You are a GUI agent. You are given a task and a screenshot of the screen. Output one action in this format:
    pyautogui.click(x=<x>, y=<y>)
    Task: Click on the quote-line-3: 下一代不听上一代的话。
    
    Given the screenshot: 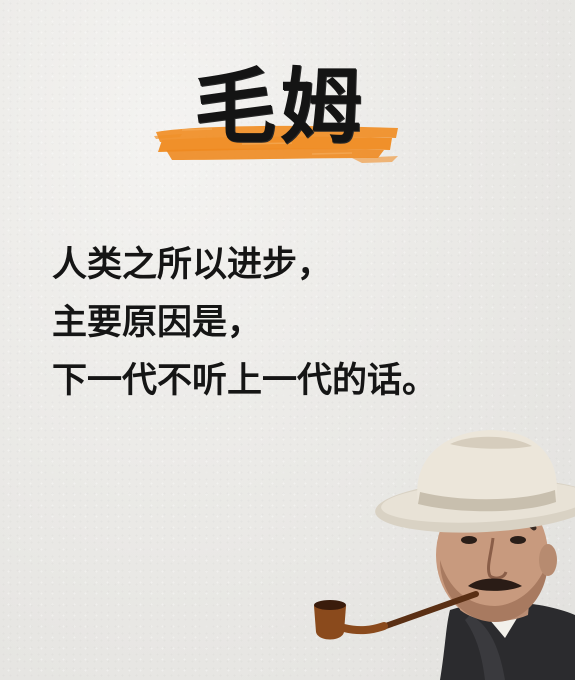 What is the action you would take?
    pyautogui.click(x=245, y=380)
    